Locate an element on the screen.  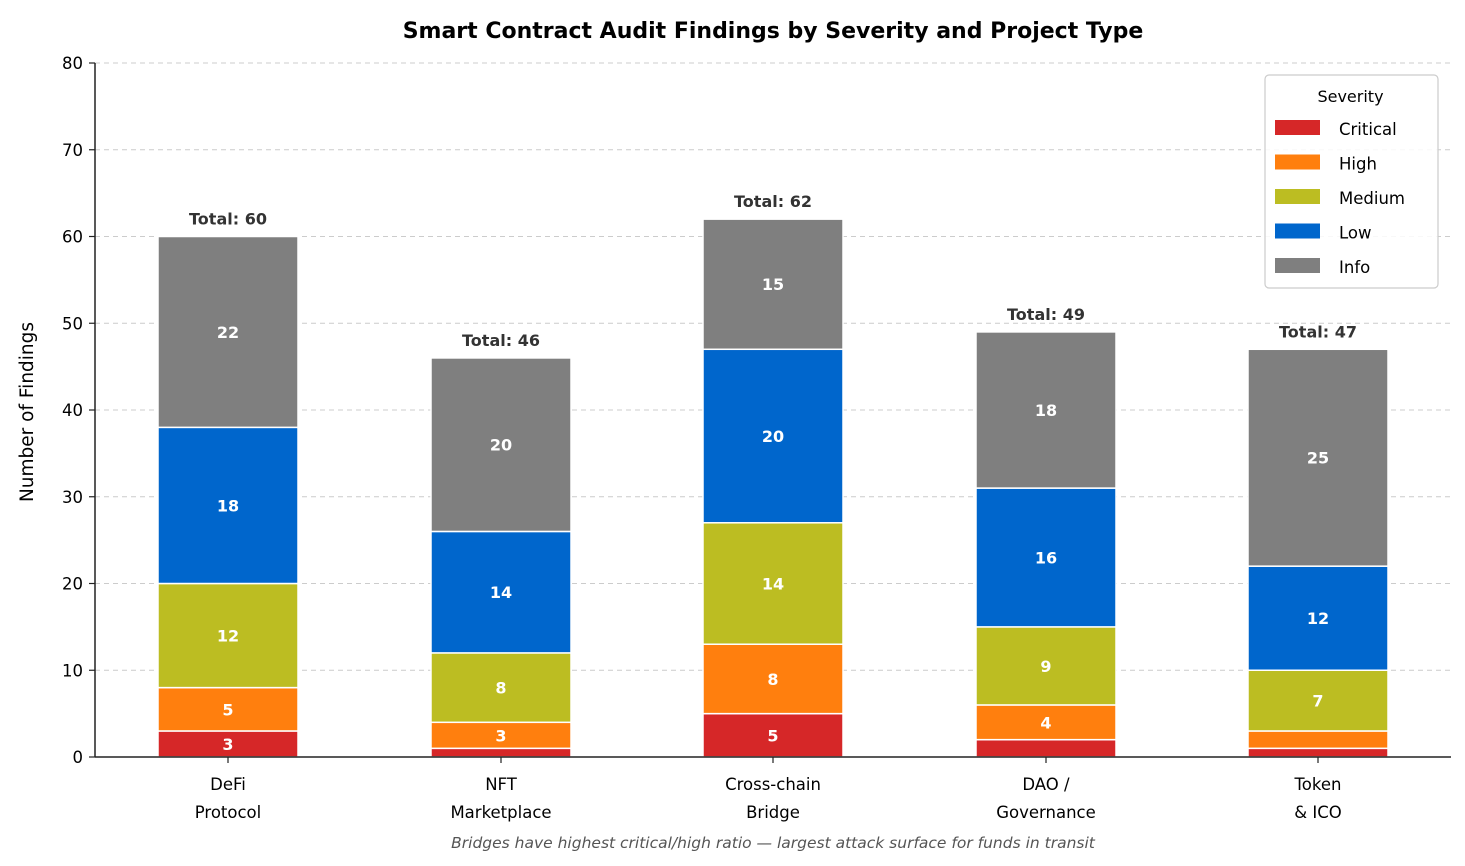
legend: Severity Critical High Medium Low Info is located at coordinates (1351, 181).